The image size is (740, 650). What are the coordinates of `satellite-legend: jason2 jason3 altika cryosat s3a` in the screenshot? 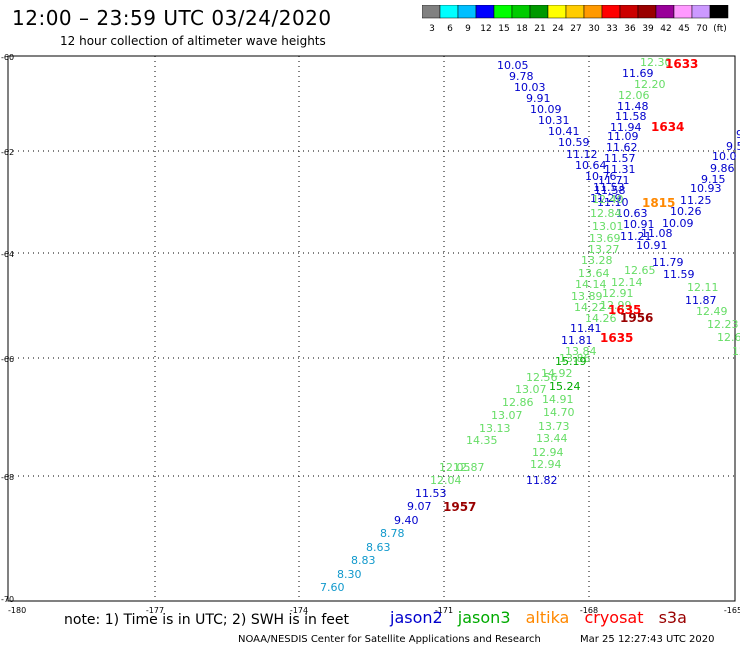 It's located at (543, 617).